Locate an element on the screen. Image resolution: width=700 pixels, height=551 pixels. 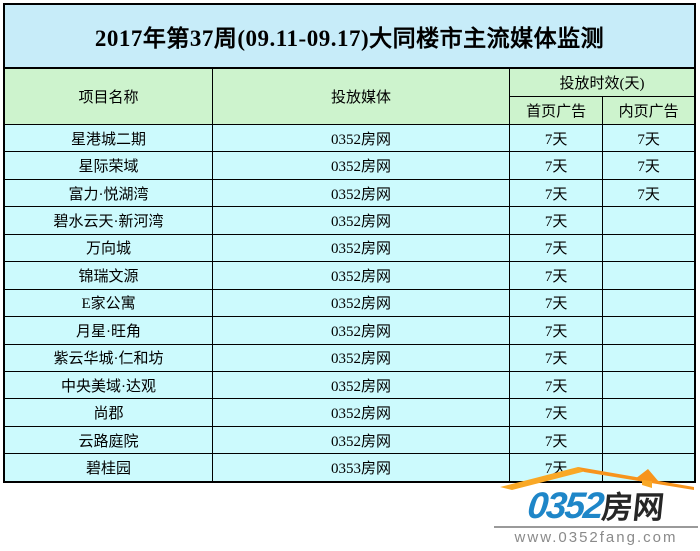
brand-name: 0352房网 is located at coordinates (596, 505).